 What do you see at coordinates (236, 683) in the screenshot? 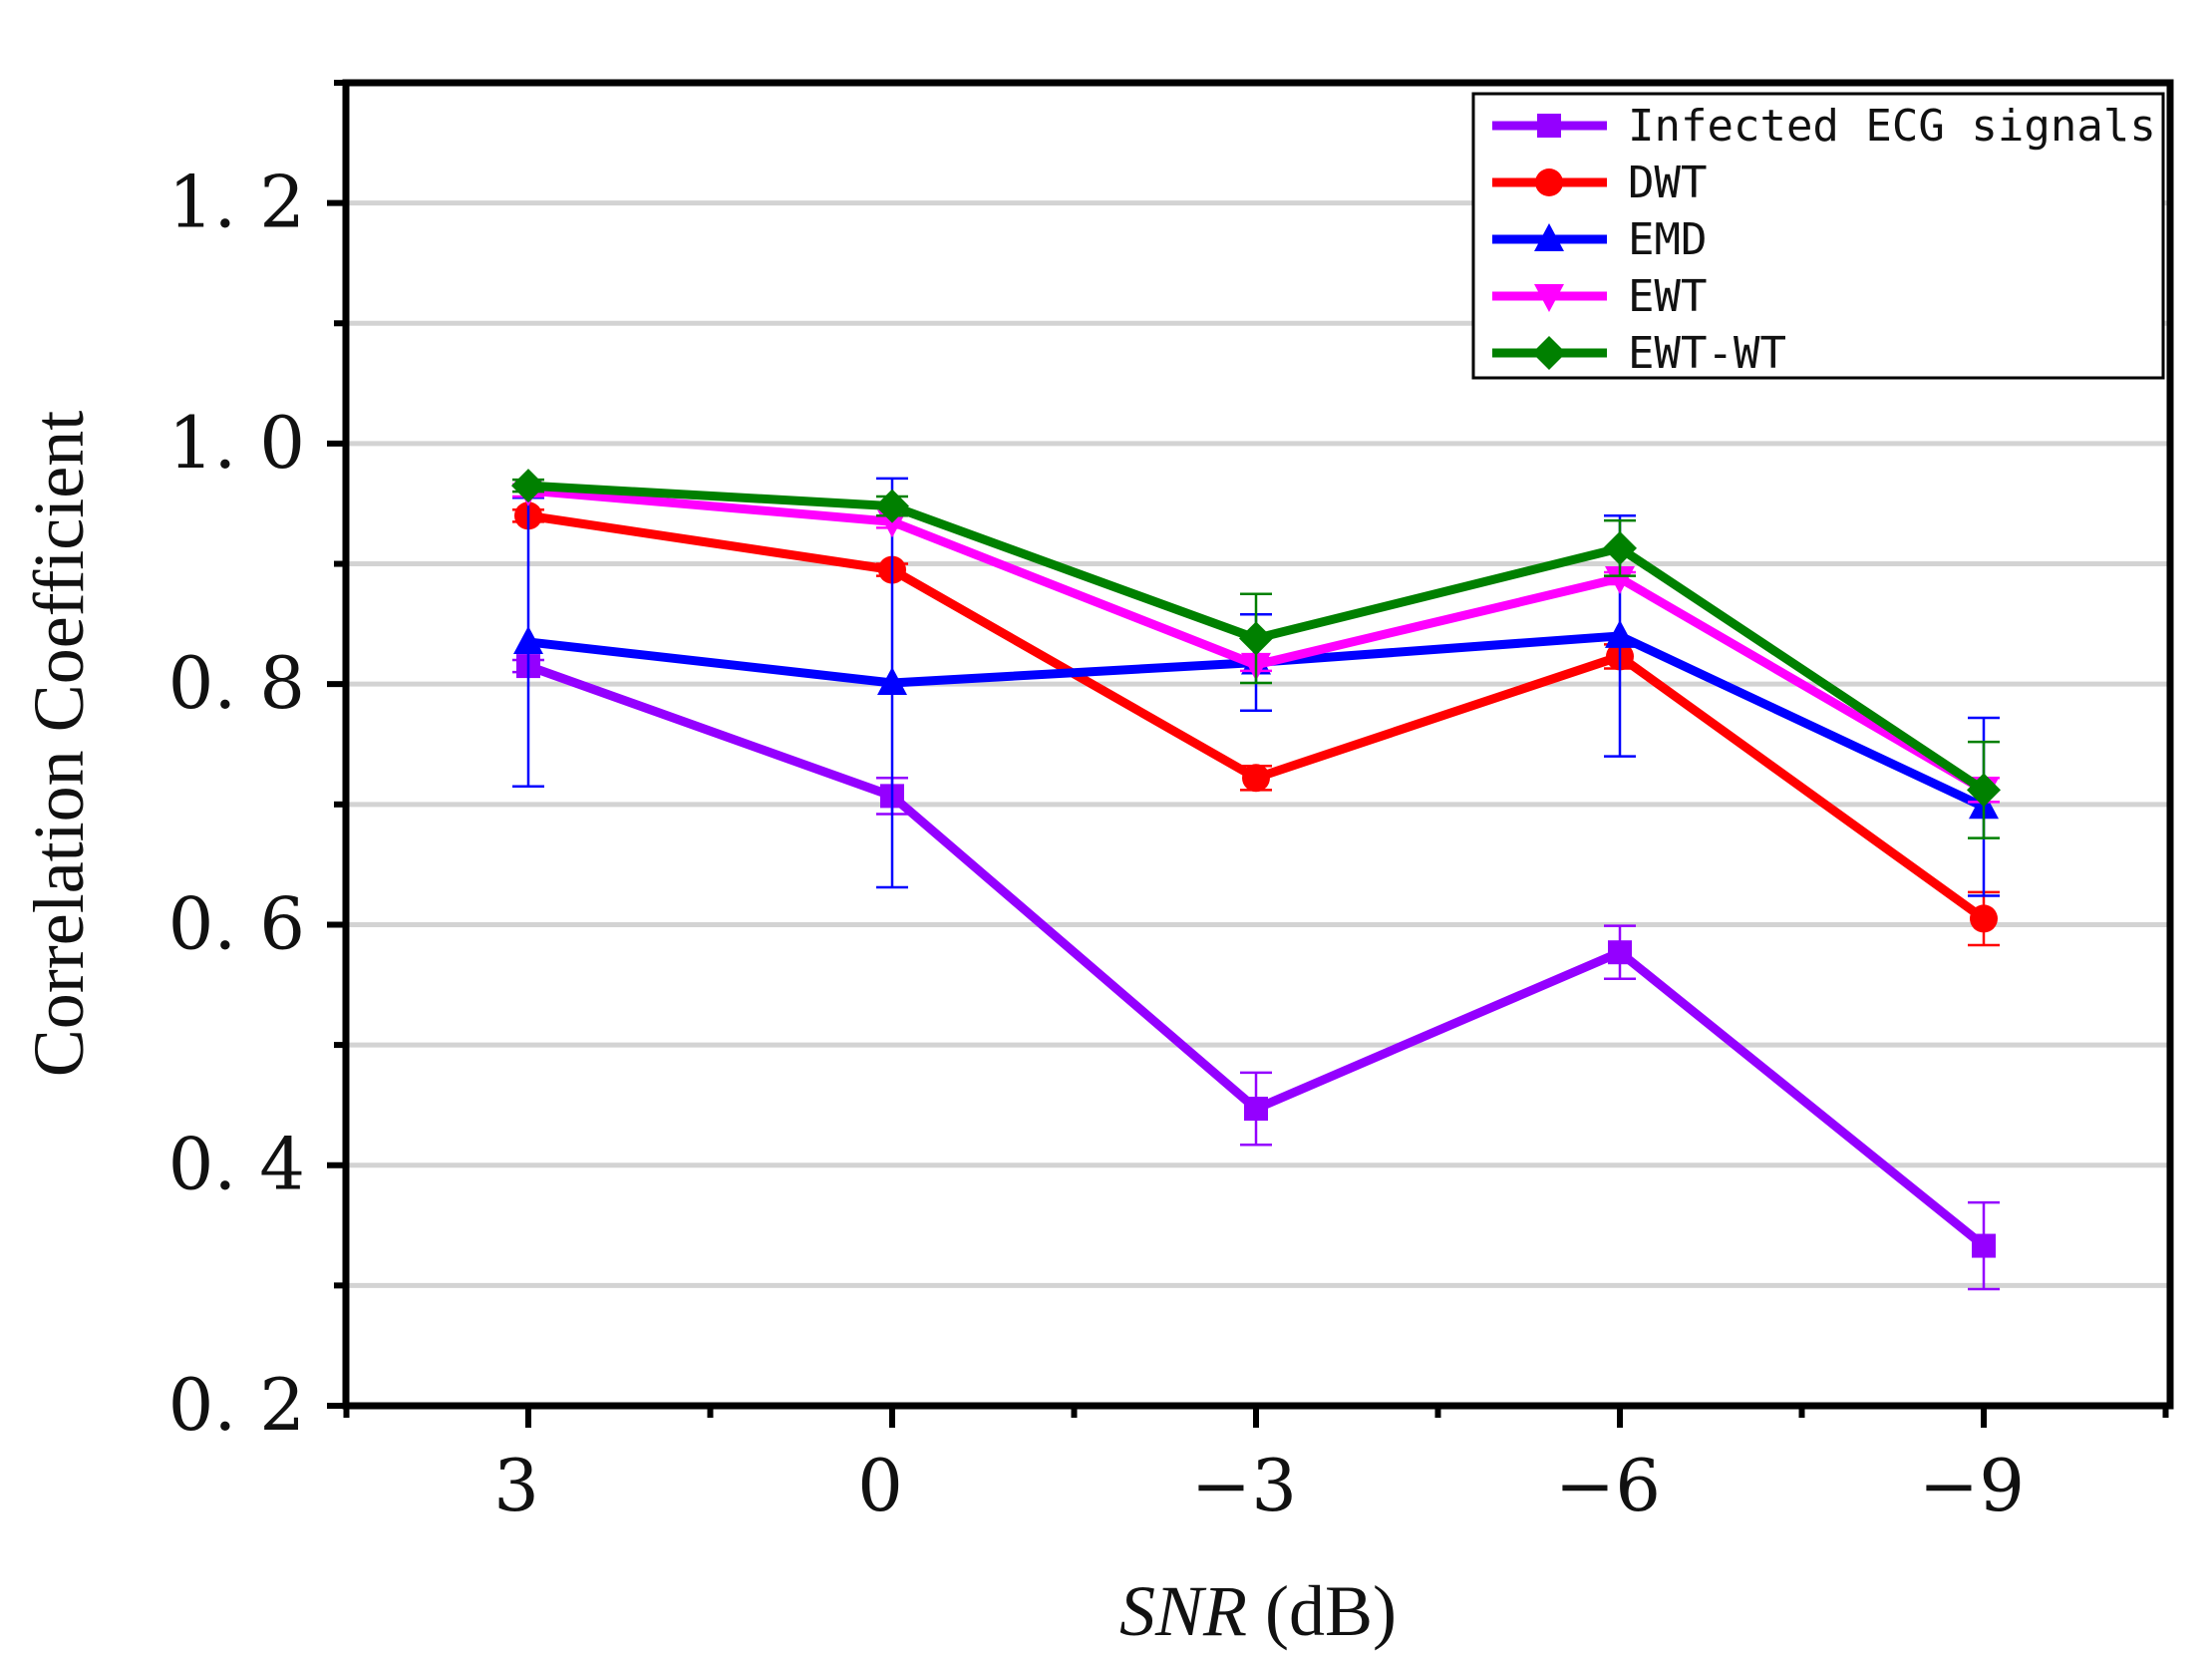
I see `y-tick-label: 0. 8` at bounding box center [236, 683].